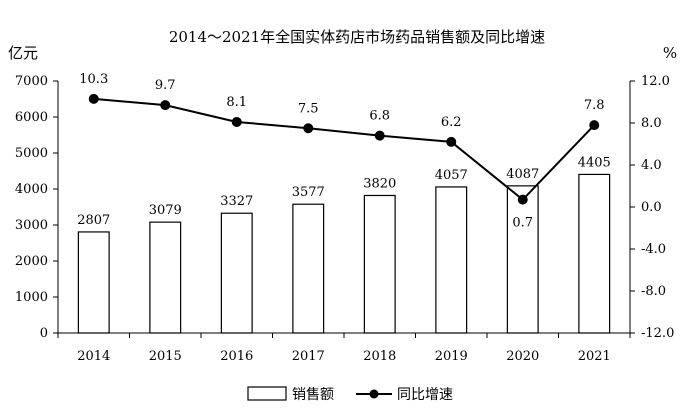  I want to click on left-axis-unit: 亿元, so click(23, 53).